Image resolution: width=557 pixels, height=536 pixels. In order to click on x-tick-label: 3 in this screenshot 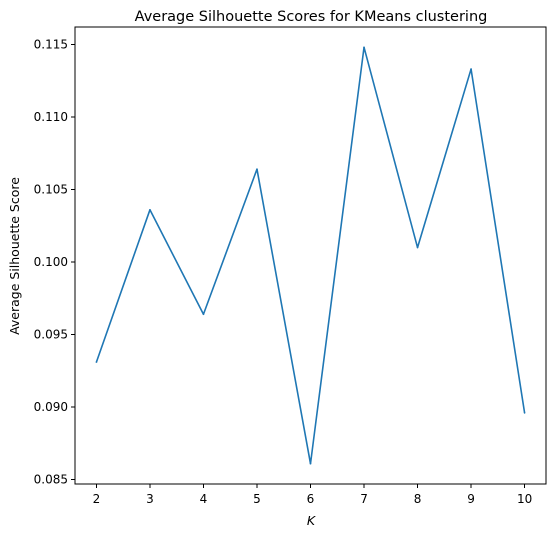, I will do `click(150, 499)`.